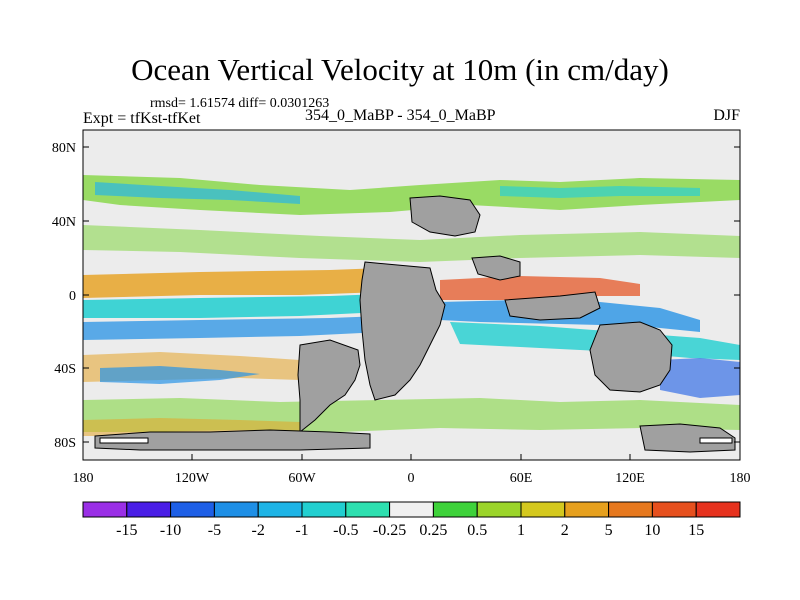  Describe the element at coordinates (652, 530) in the screenshot. I see `colorbar-label: 10` at that location.